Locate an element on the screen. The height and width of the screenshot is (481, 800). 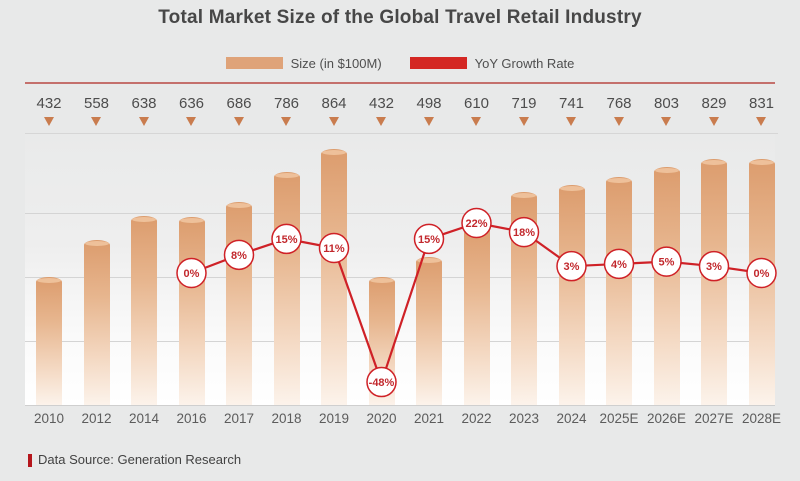
legend-bar-swatch-icon is located at coordinates (254, 63).